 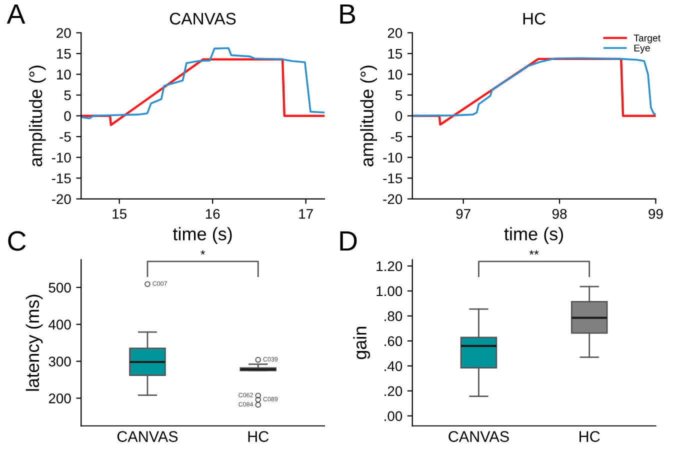 I want to click on x-tick-label: 15, so click(x=119, y=214).